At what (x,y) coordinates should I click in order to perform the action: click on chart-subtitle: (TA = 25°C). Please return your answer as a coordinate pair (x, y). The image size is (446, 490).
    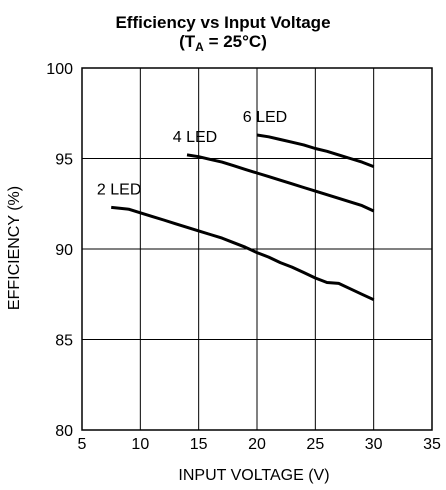
    Looking at the image, I should click on (223, 43).